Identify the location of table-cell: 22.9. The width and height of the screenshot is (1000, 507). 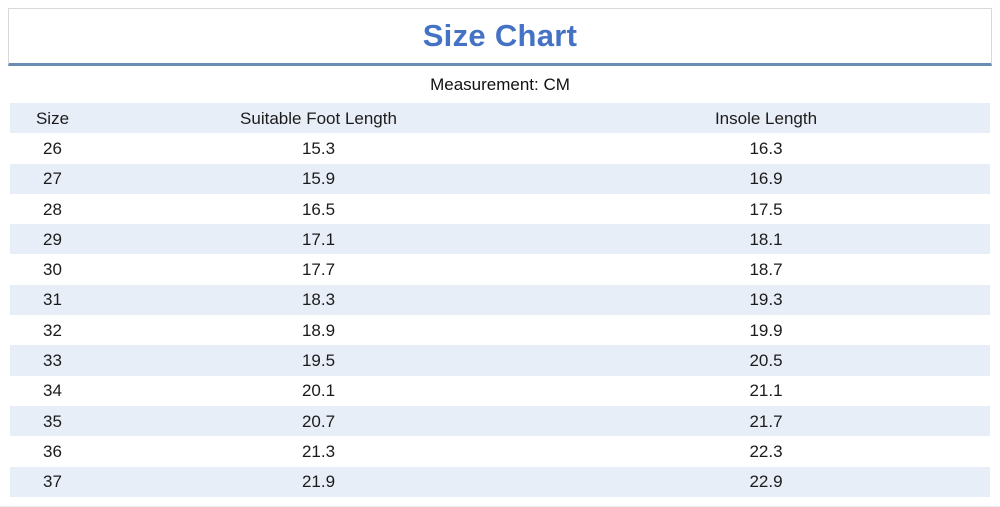
(766, 482).